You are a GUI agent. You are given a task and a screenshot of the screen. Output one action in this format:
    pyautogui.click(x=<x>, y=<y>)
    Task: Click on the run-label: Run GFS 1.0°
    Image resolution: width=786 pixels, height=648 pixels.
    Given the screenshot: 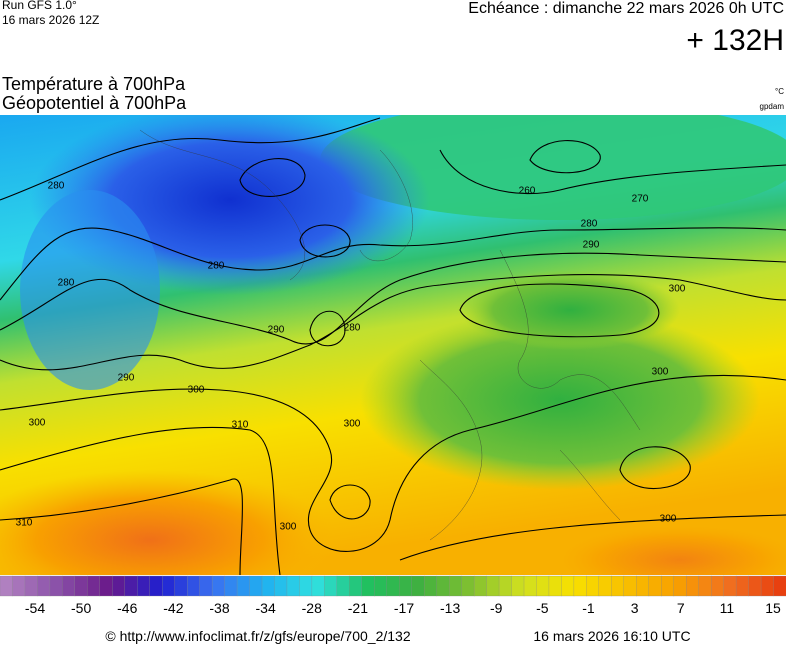 What is the action you would take?
    pyautogui.click(x=39, y=6)
    